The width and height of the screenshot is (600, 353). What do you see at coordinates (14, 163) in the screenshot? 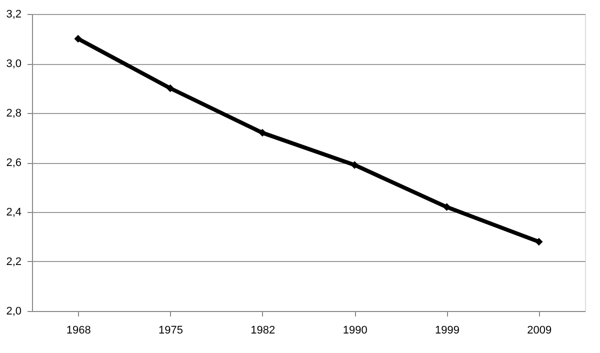
I see `y-tick-label: 2,6` at bounding box center [14, 163].